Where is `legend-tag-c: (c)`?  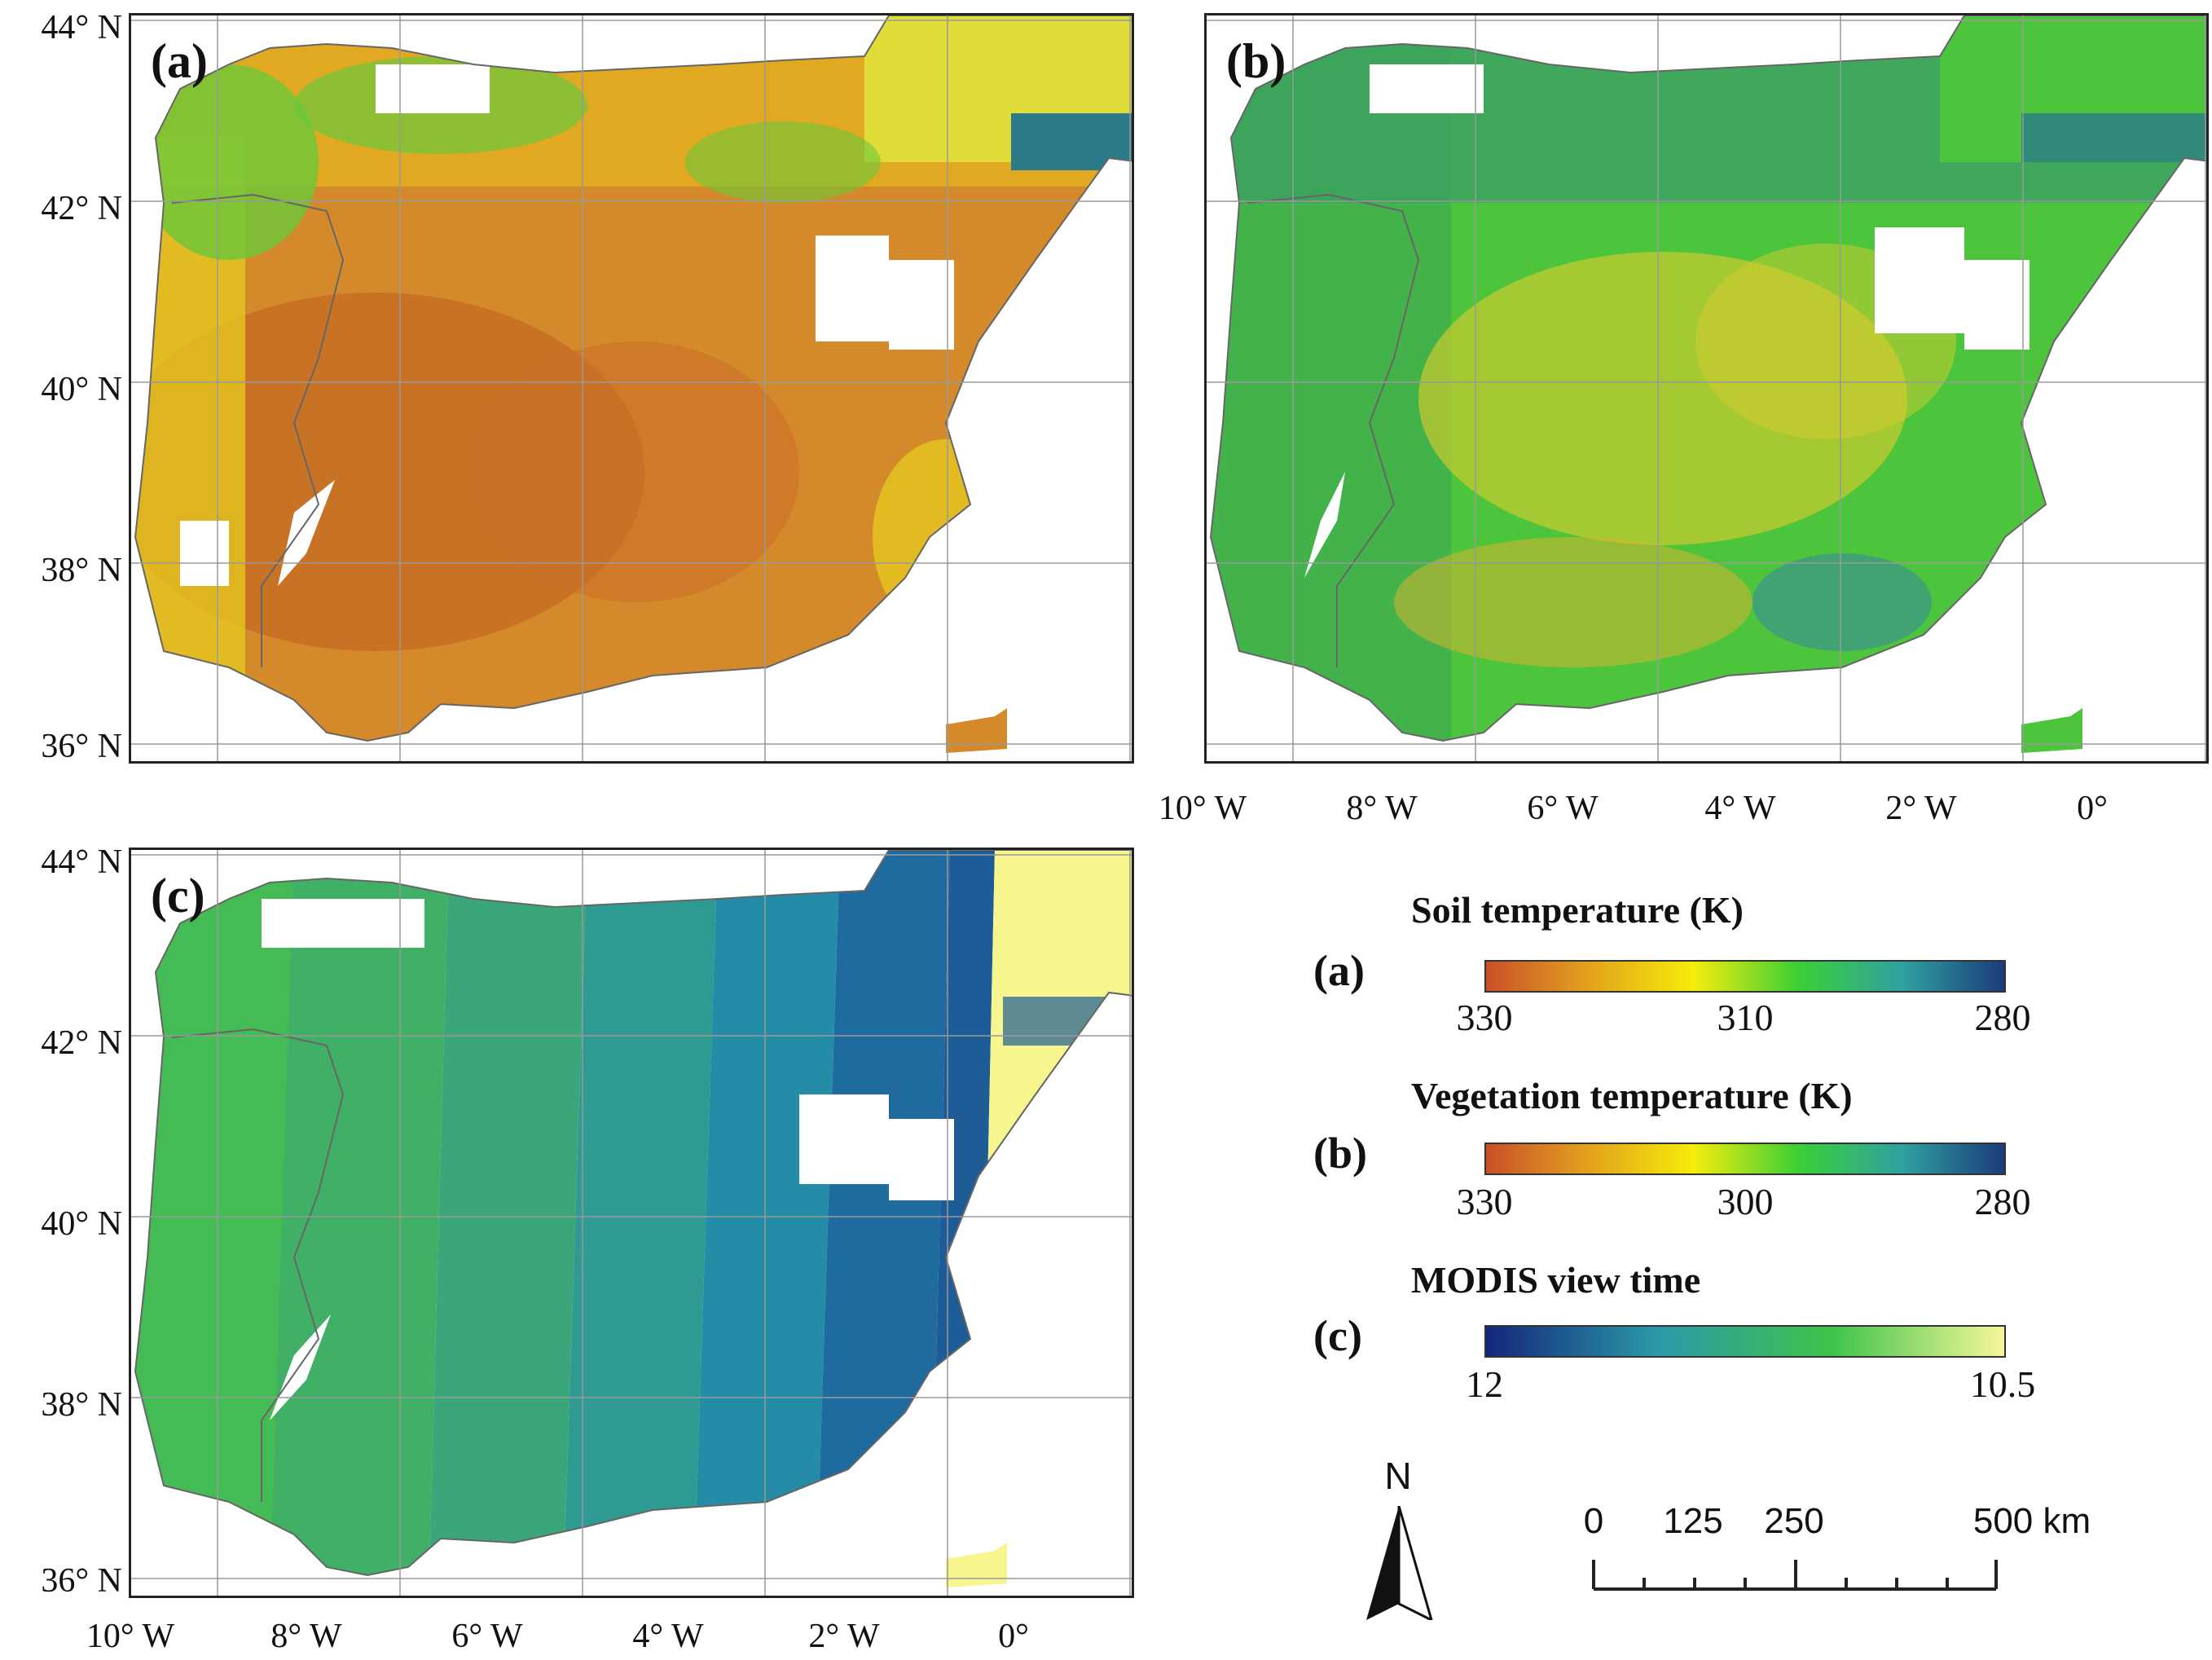 legend-tag-c: (c) is located at coordinates (1337, 1336).